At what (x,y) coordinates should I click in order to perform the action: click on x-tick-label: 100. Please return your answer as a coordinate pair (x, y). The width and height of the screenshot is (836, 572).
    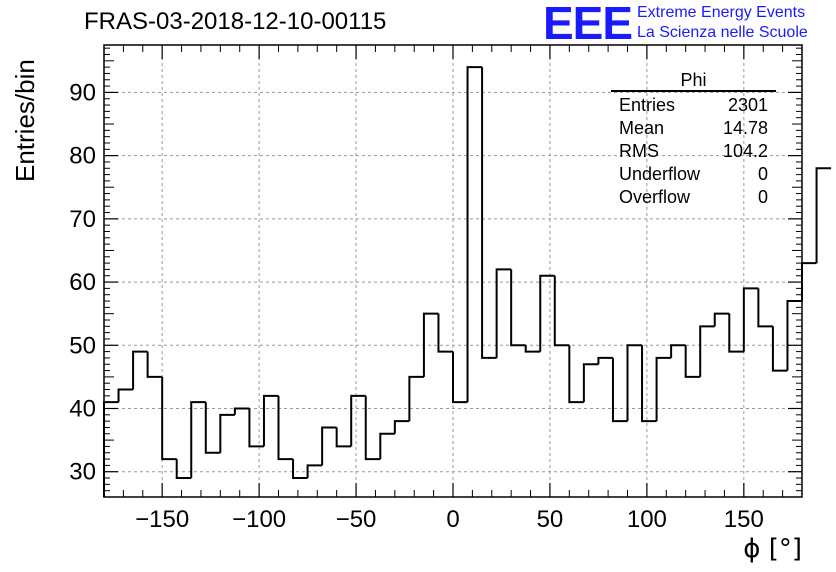
    Looking at the image, I should click on (647, 519).